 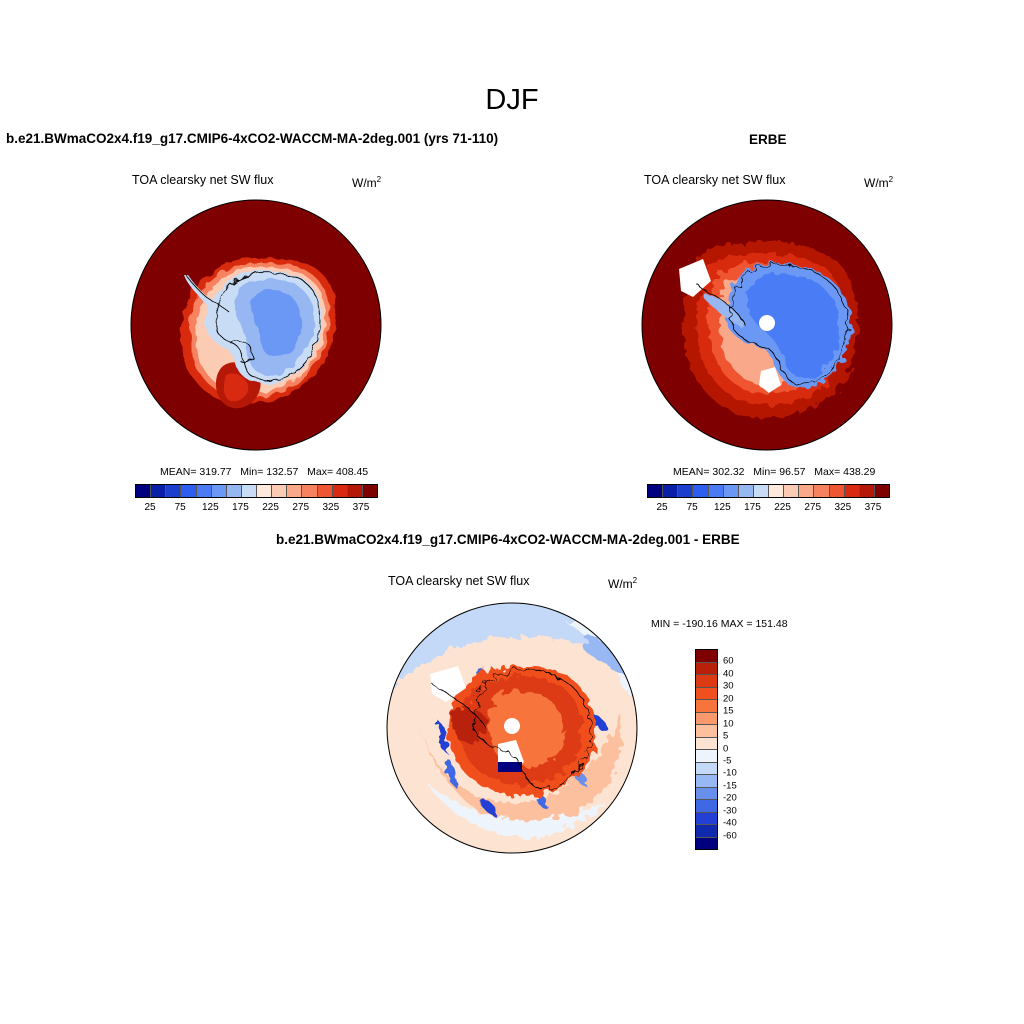 What do you see at coordinates (779, 472) in the screenshot?
I see `min-value: Min= 96.57` at bounding box center [779, 472].